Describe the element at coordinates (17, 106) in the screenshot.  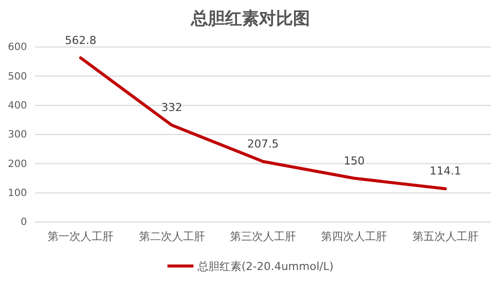
I see `y-tick-label: 400` at that location.